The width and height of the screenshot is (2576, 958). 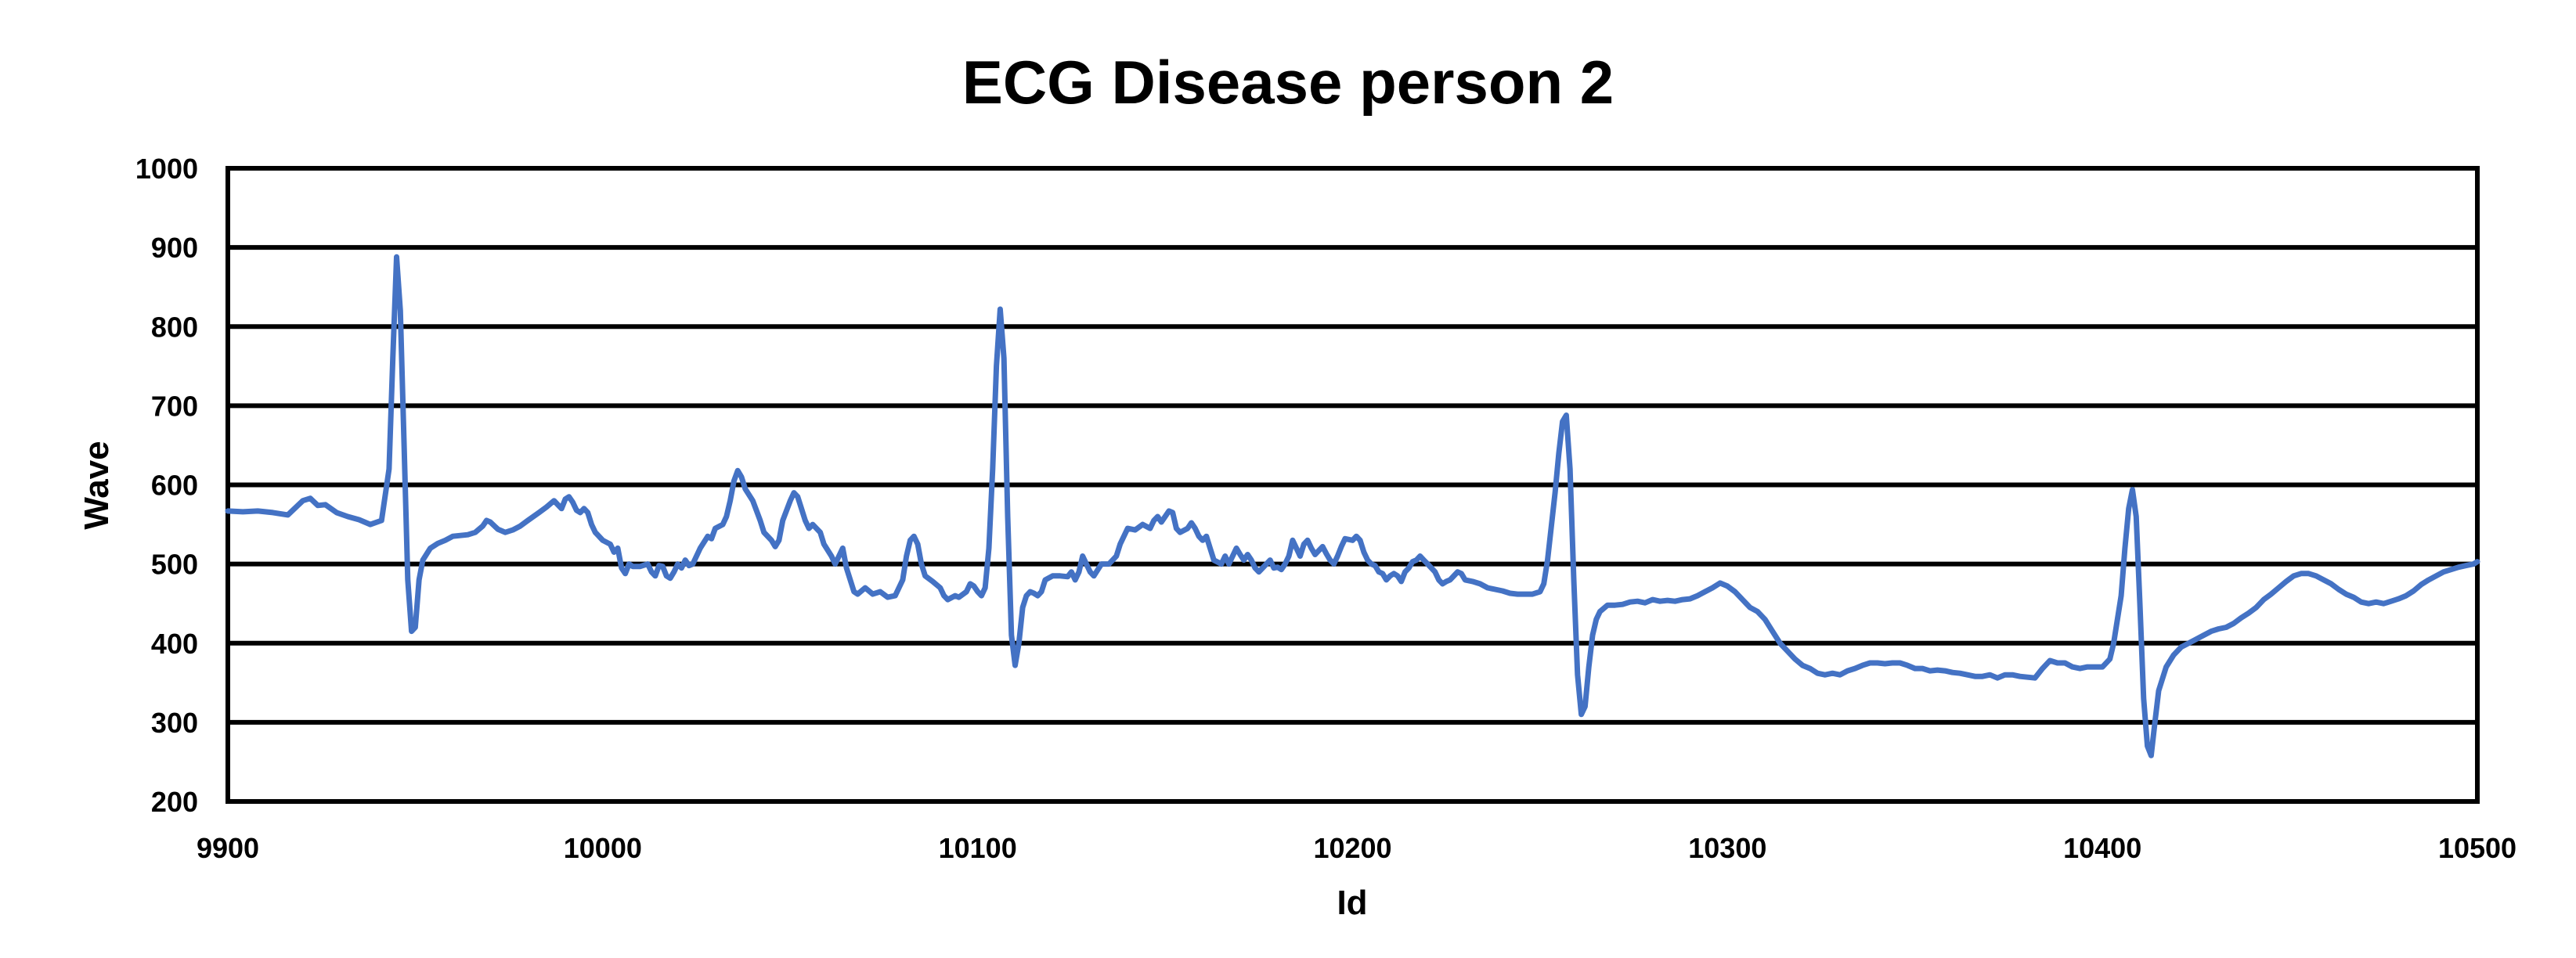 I want to click on x-tick-label: 10200, so click(x=1352, y=848).